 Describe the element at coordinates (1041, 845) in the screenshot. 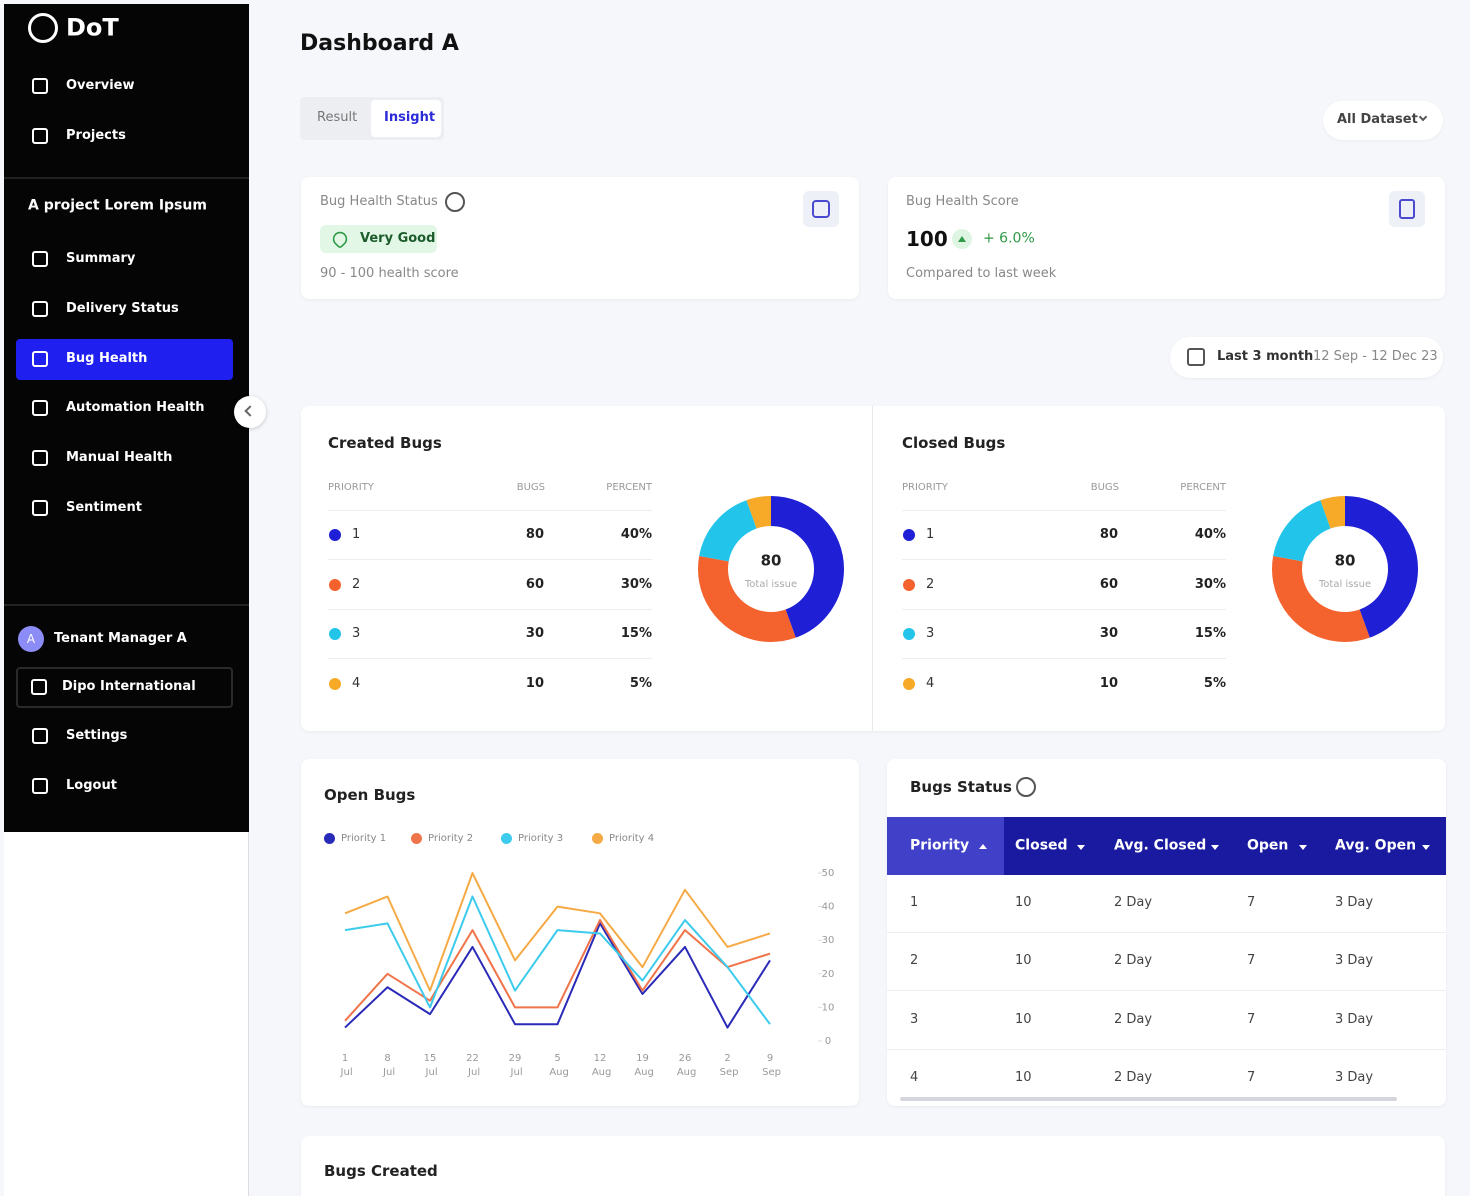

I see `column-header: Closed` at that location.